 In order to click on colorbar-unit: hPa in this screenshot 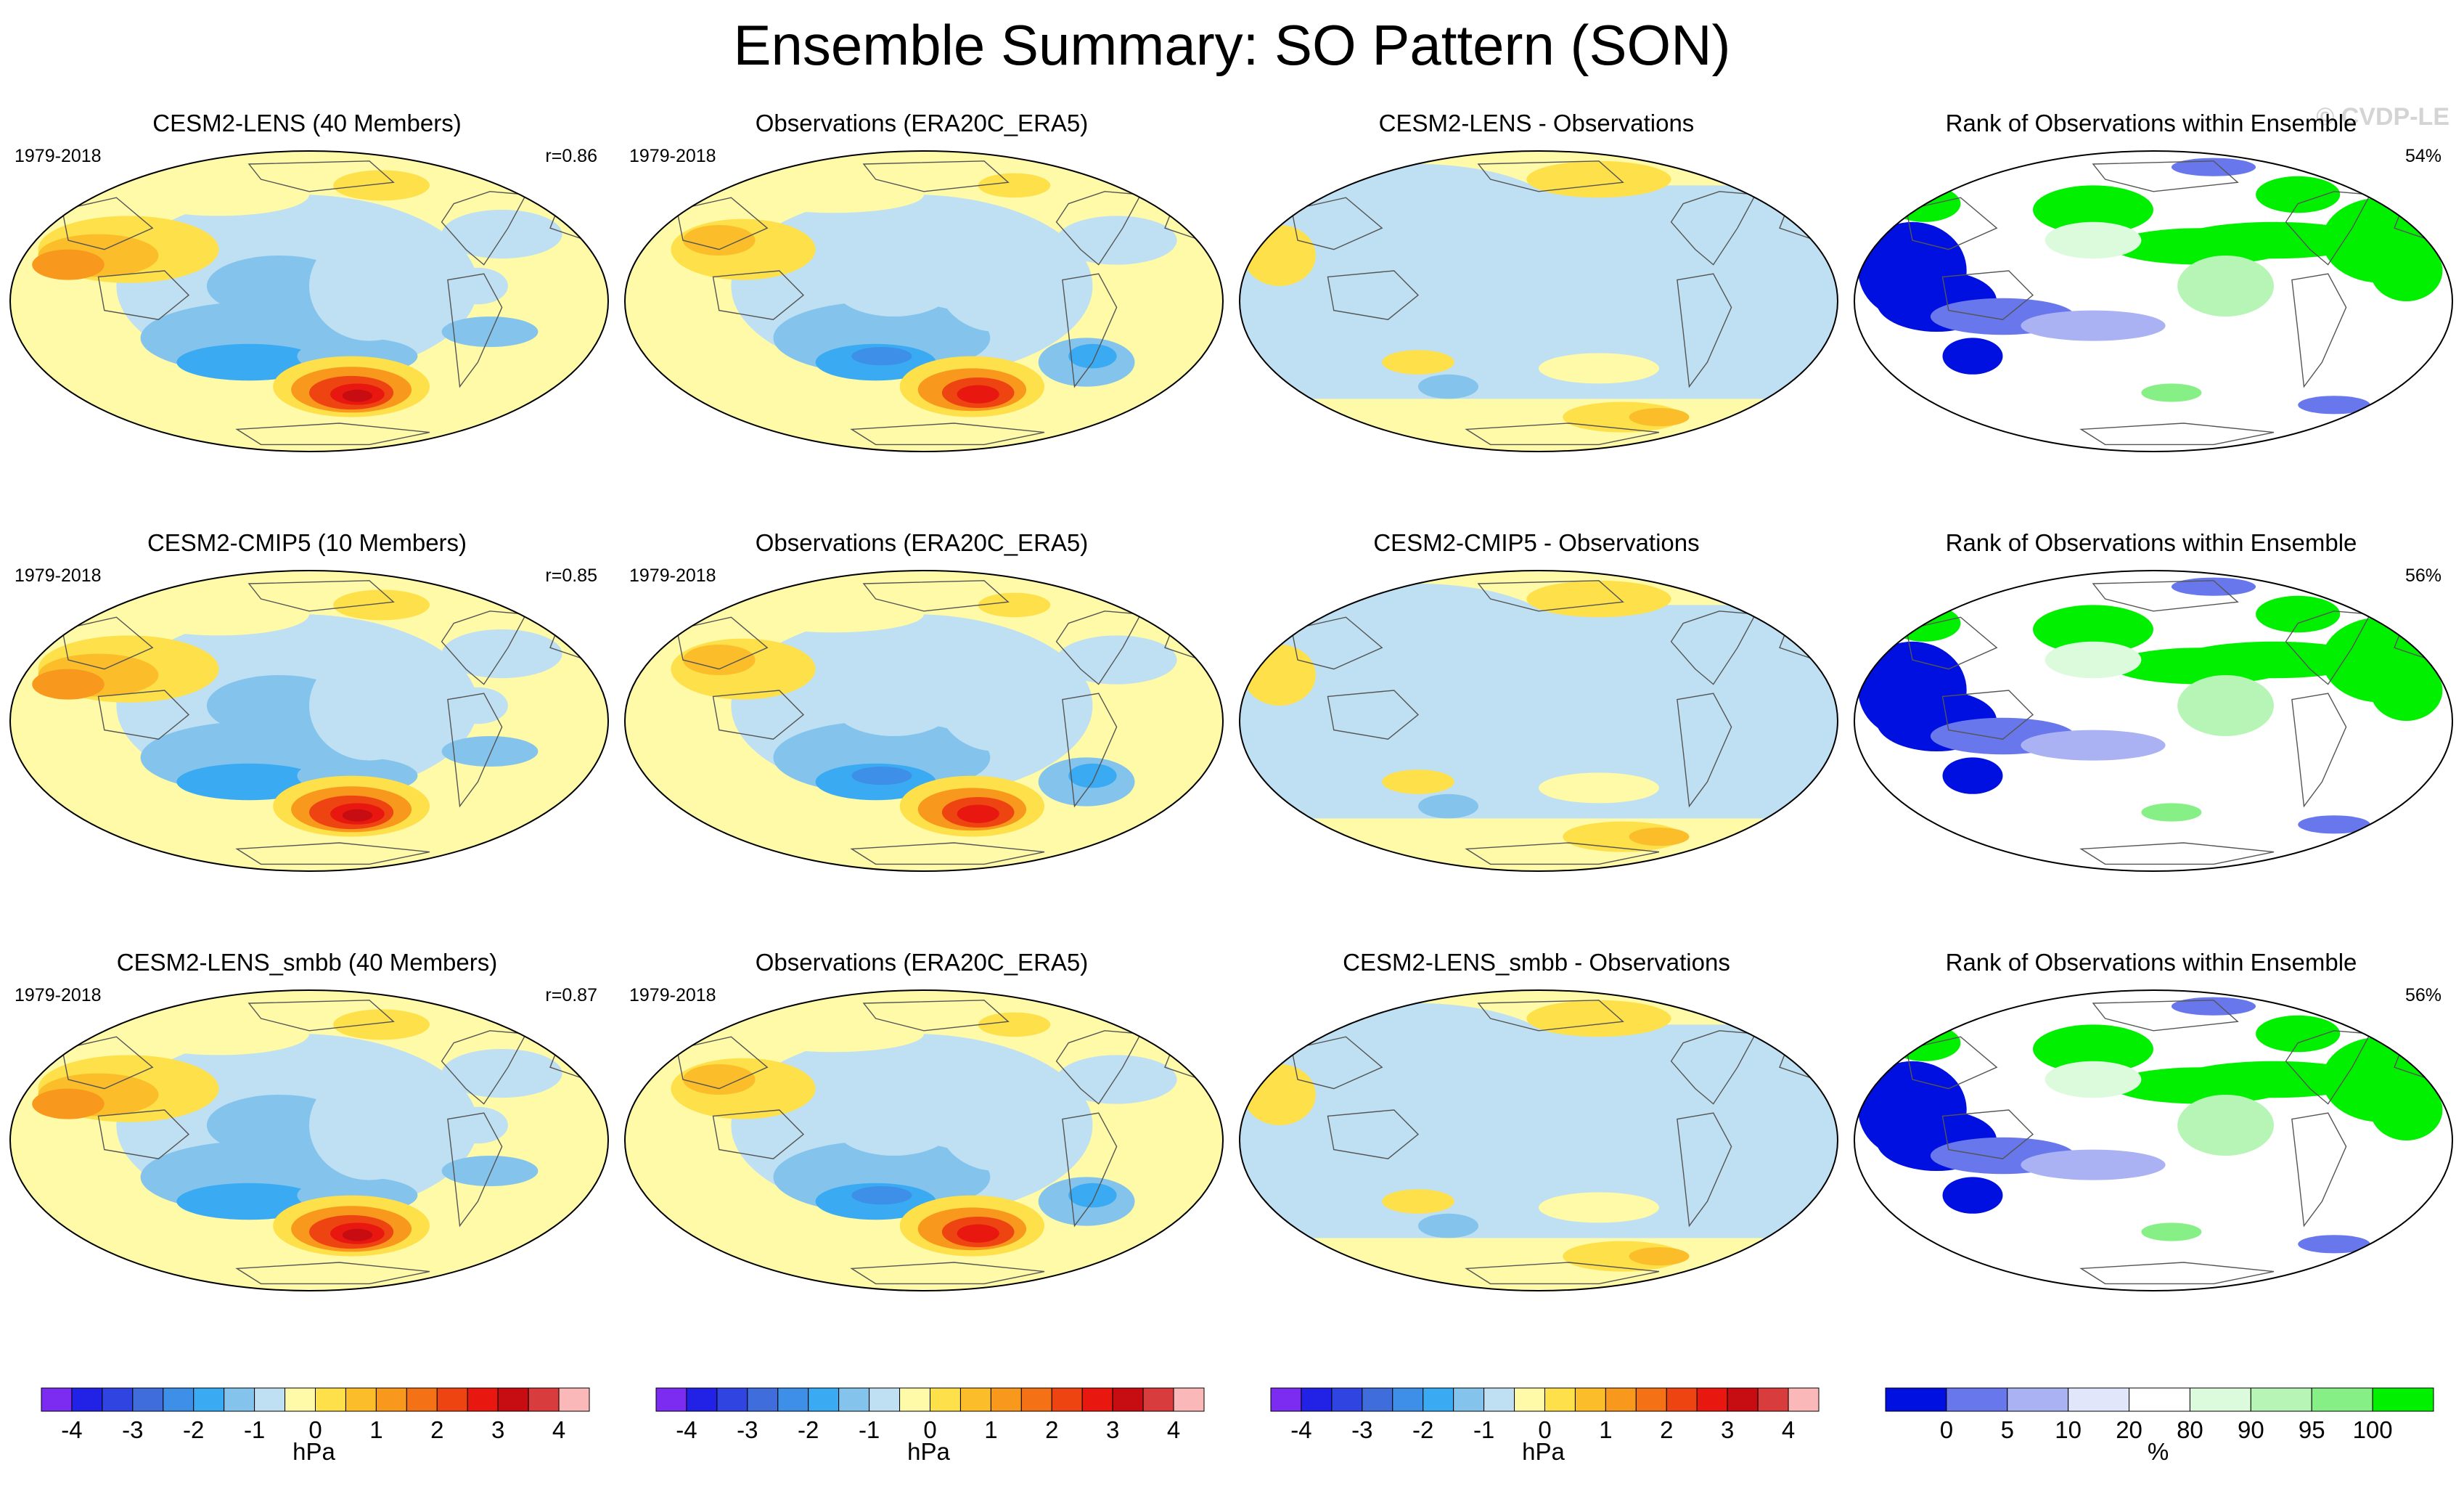, I will do `click(1544, 1452)`.